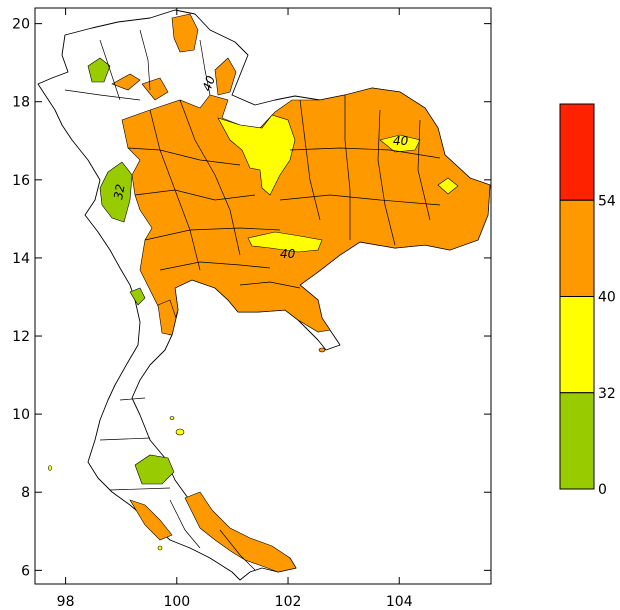 Image resolution: width=620 pixels, height=610 pixels. Describe the element at coordinates (25, 493) in the screenshot. I see `y-tick-label: 8` at that location.